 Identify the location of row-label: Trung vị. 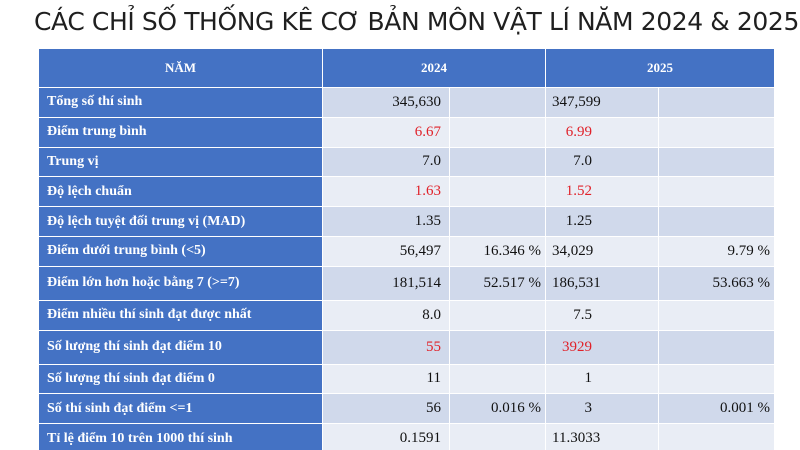
(180, 162).